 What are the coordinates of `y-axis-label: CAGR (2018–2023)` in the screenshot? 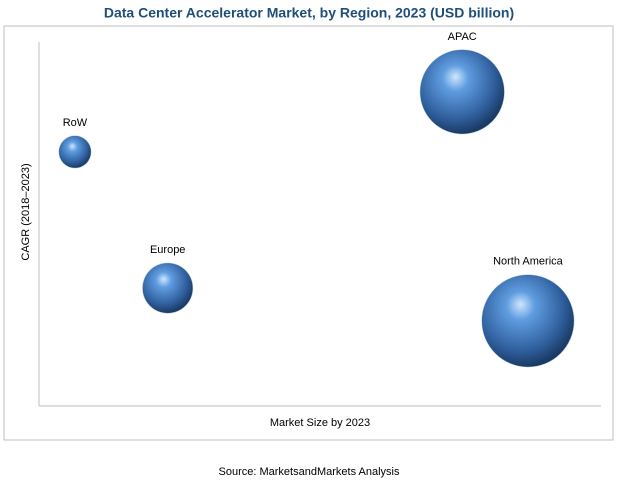 It's located at (26, 211).